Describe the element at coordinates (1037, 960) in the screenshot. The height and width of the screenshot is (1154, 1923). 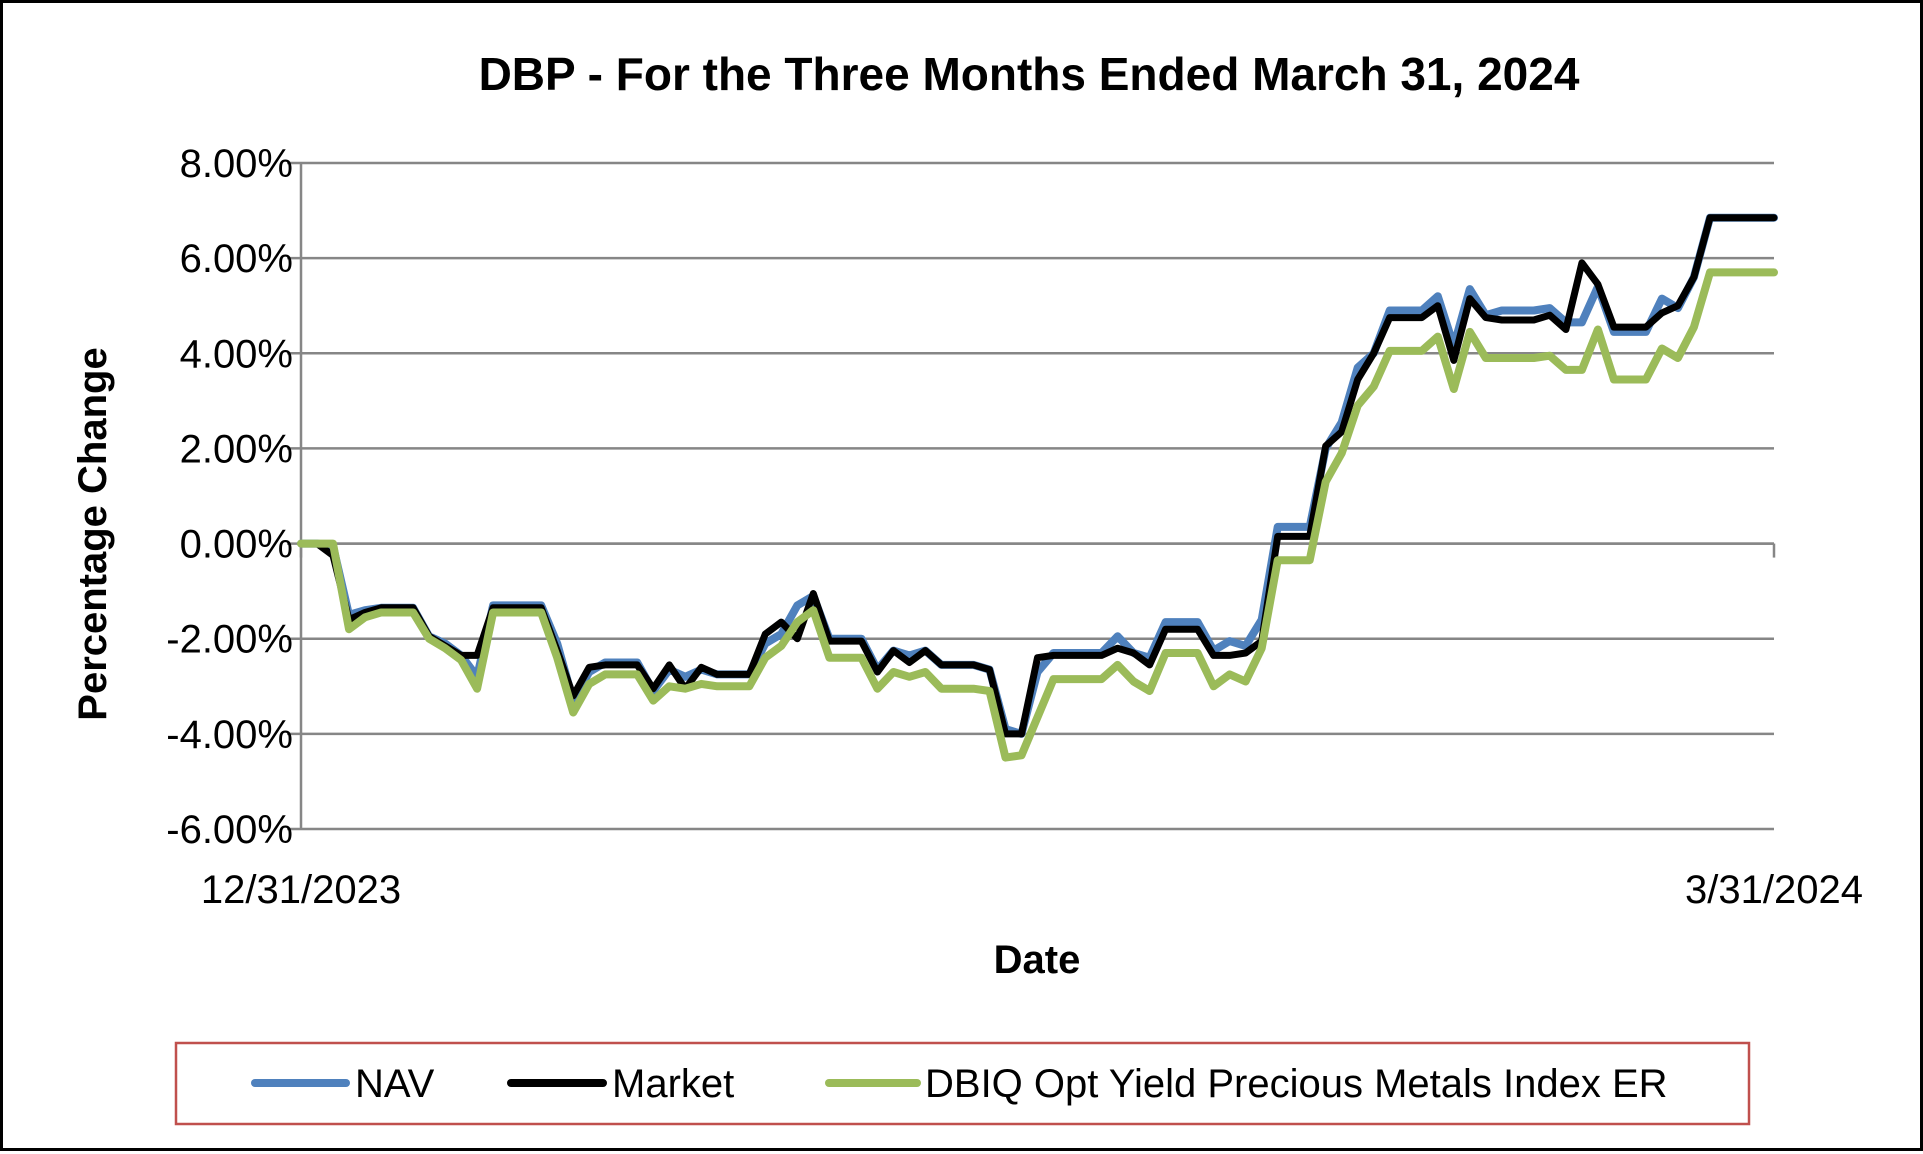
I see `x-axis-title: Date` at that location.